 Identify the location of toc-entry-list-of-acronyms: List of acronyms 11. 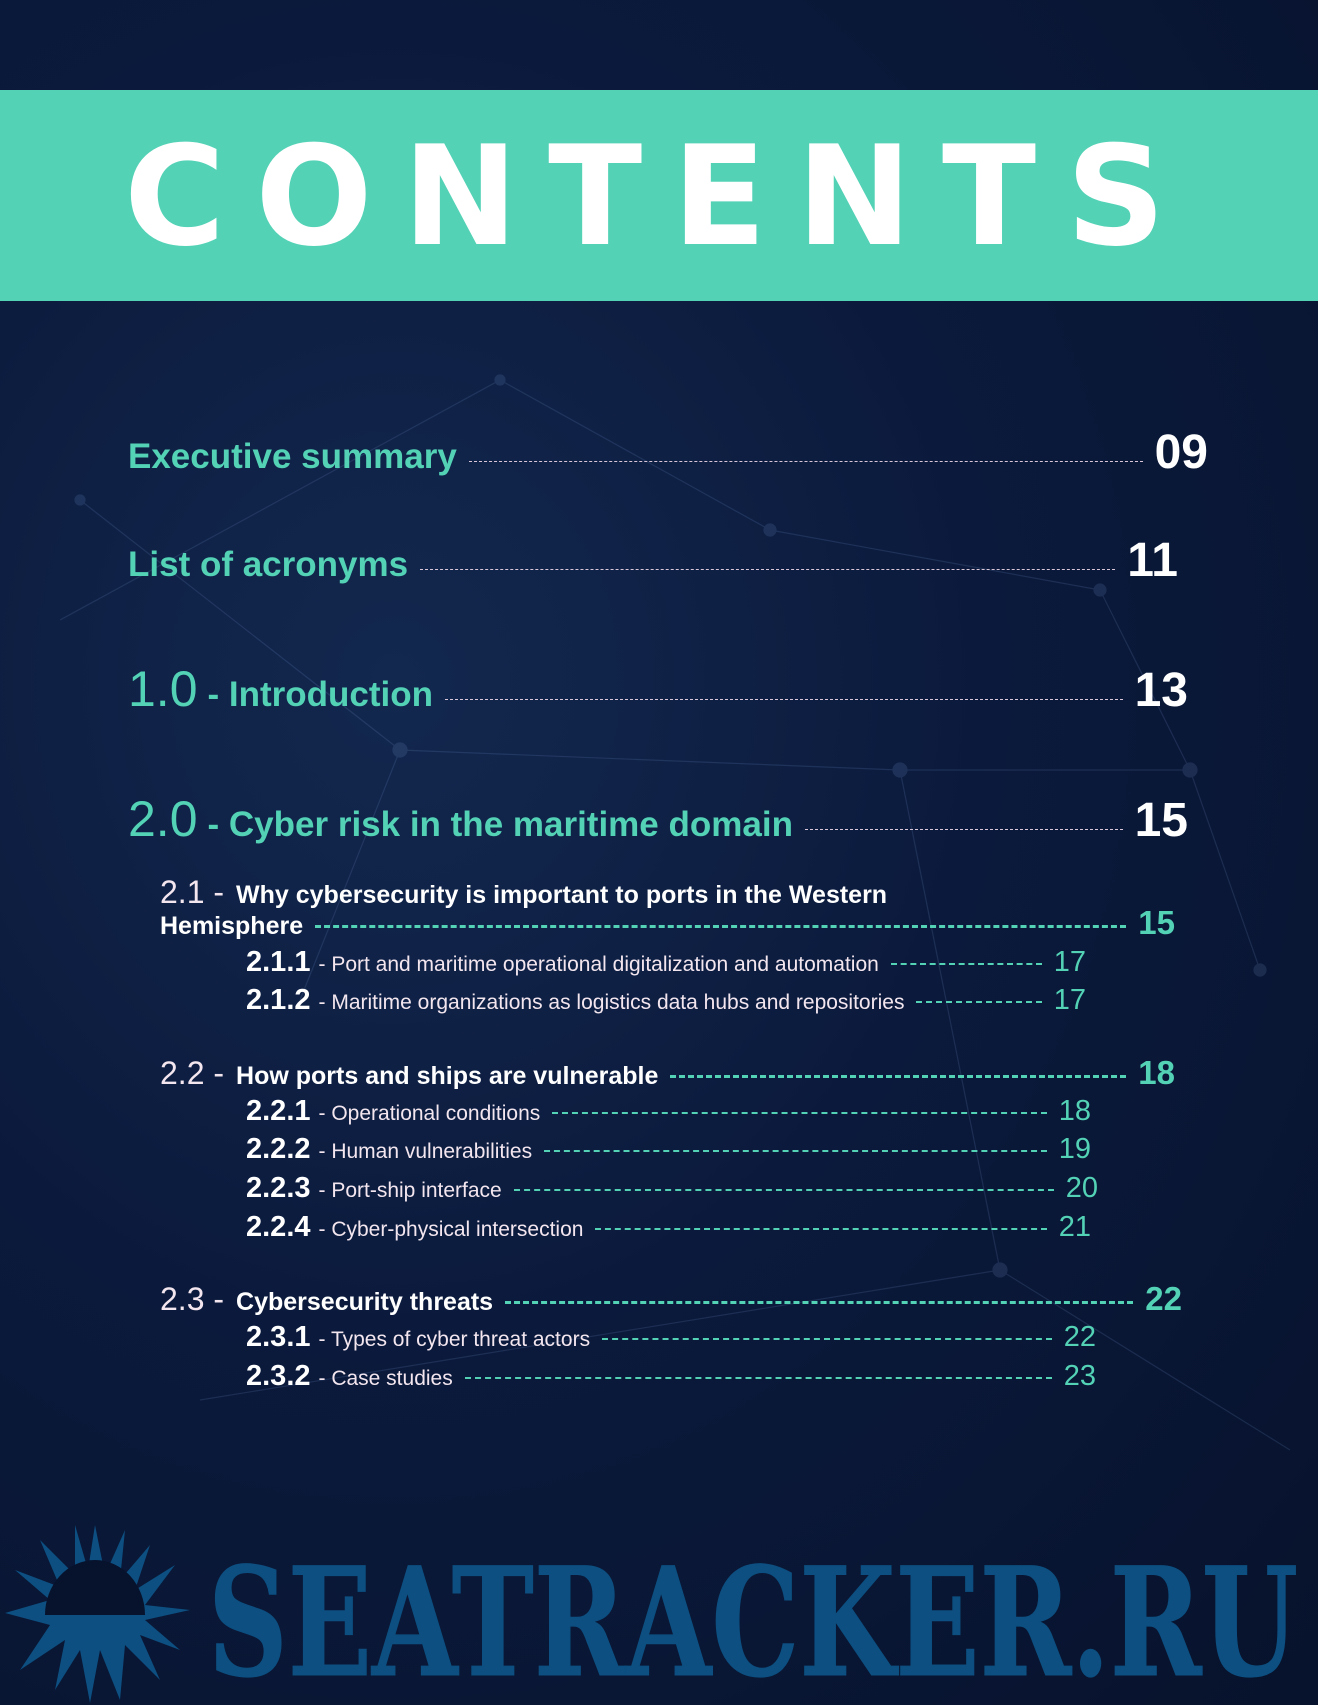
(653, 560).